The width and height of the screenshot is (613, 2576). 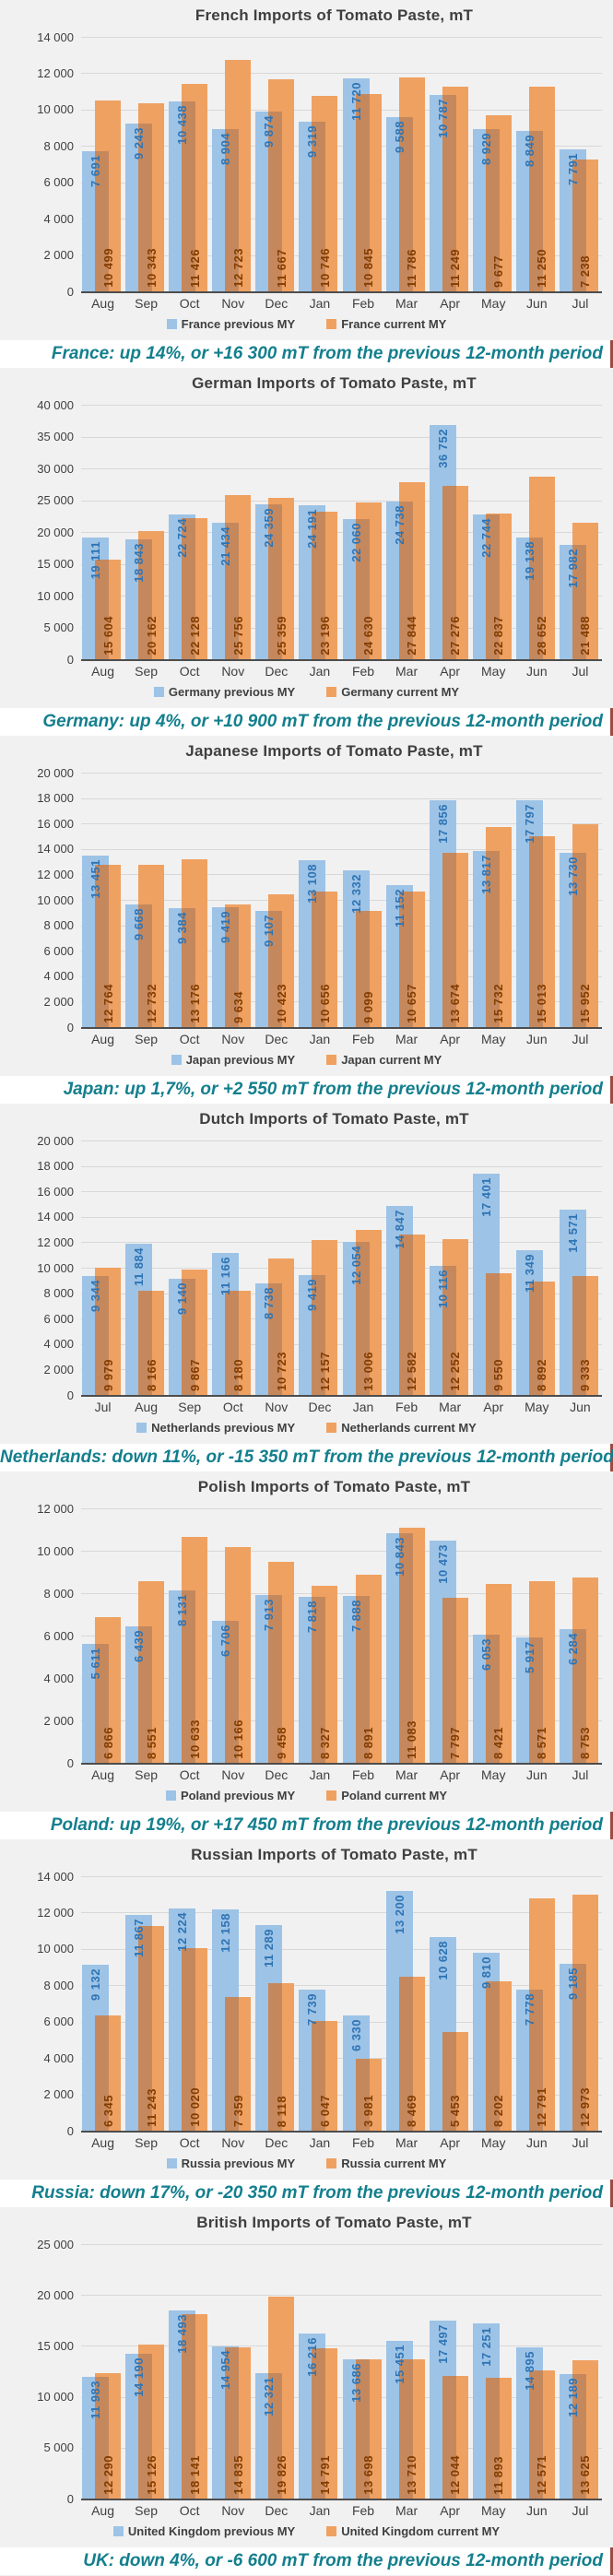 I want to click on curr-value-label: 8 571, so click(x=542, y=1742).